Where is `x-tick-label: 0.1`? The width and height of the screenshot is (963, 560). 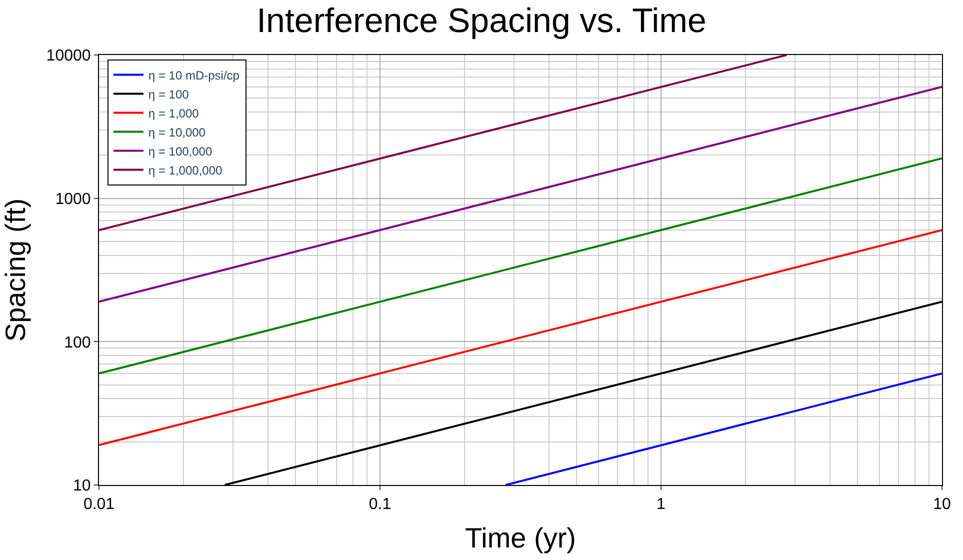 x-tick-label: 0.1 is located at coordinates (380, 505).